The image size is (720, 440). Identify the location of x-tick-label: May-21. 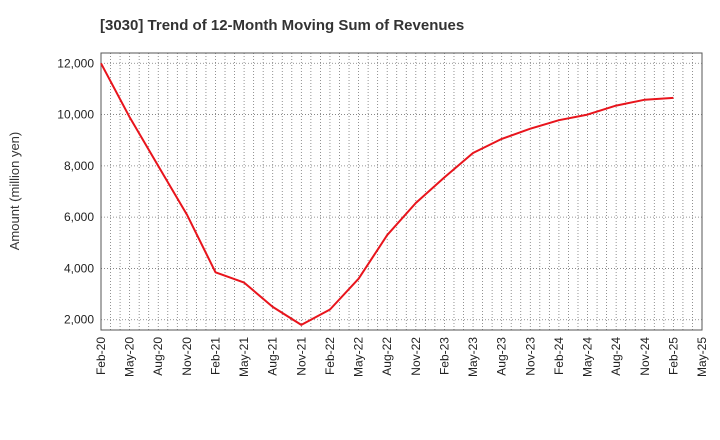
(244, 357).